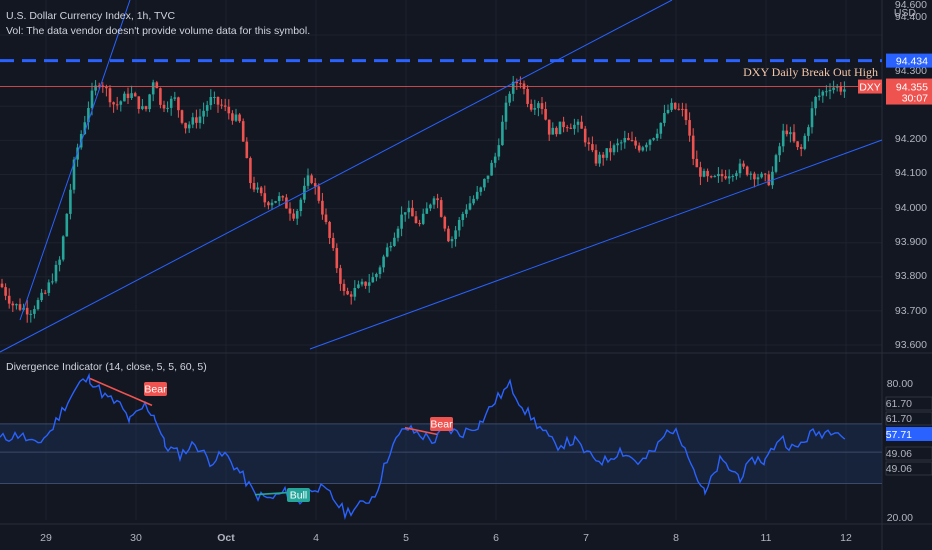 The height and width of the screenshot is (550, 932). Describe the element at coordinates (911, 208) in the screenshot. I see `price-tick-5: 94.000` at that location.